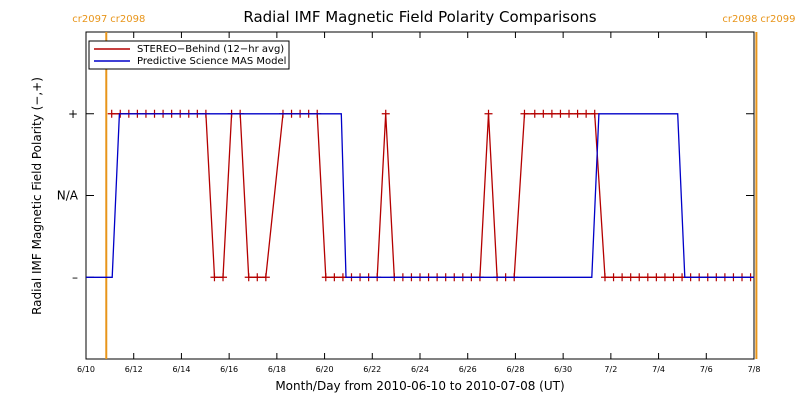 The image size is (800, 400). I want to click on carrington-label: cr2099, so click(777, 19).